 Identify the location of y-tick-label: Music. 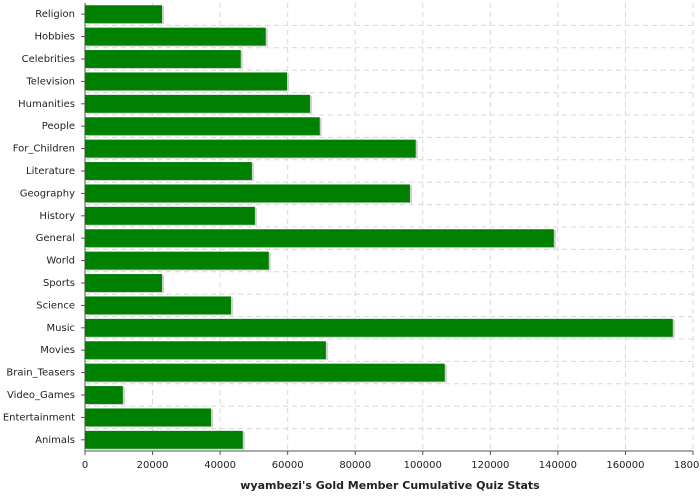
(61, 328).